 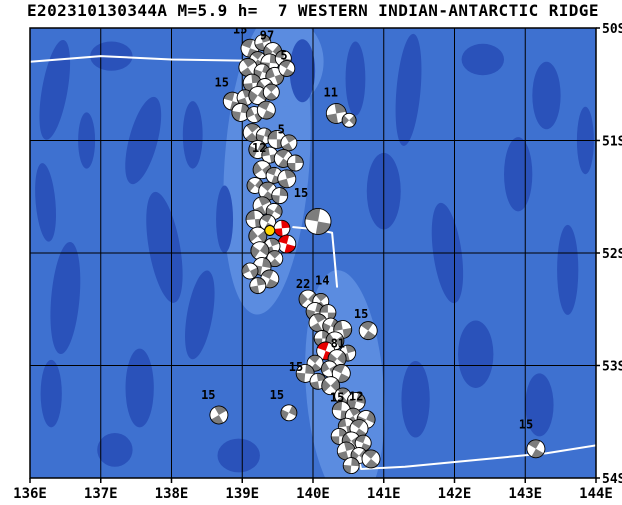 What do you see at coordinates (330, 93) in the screenshot?
I see `depth-label: 11` at bounding box center [330, 93].